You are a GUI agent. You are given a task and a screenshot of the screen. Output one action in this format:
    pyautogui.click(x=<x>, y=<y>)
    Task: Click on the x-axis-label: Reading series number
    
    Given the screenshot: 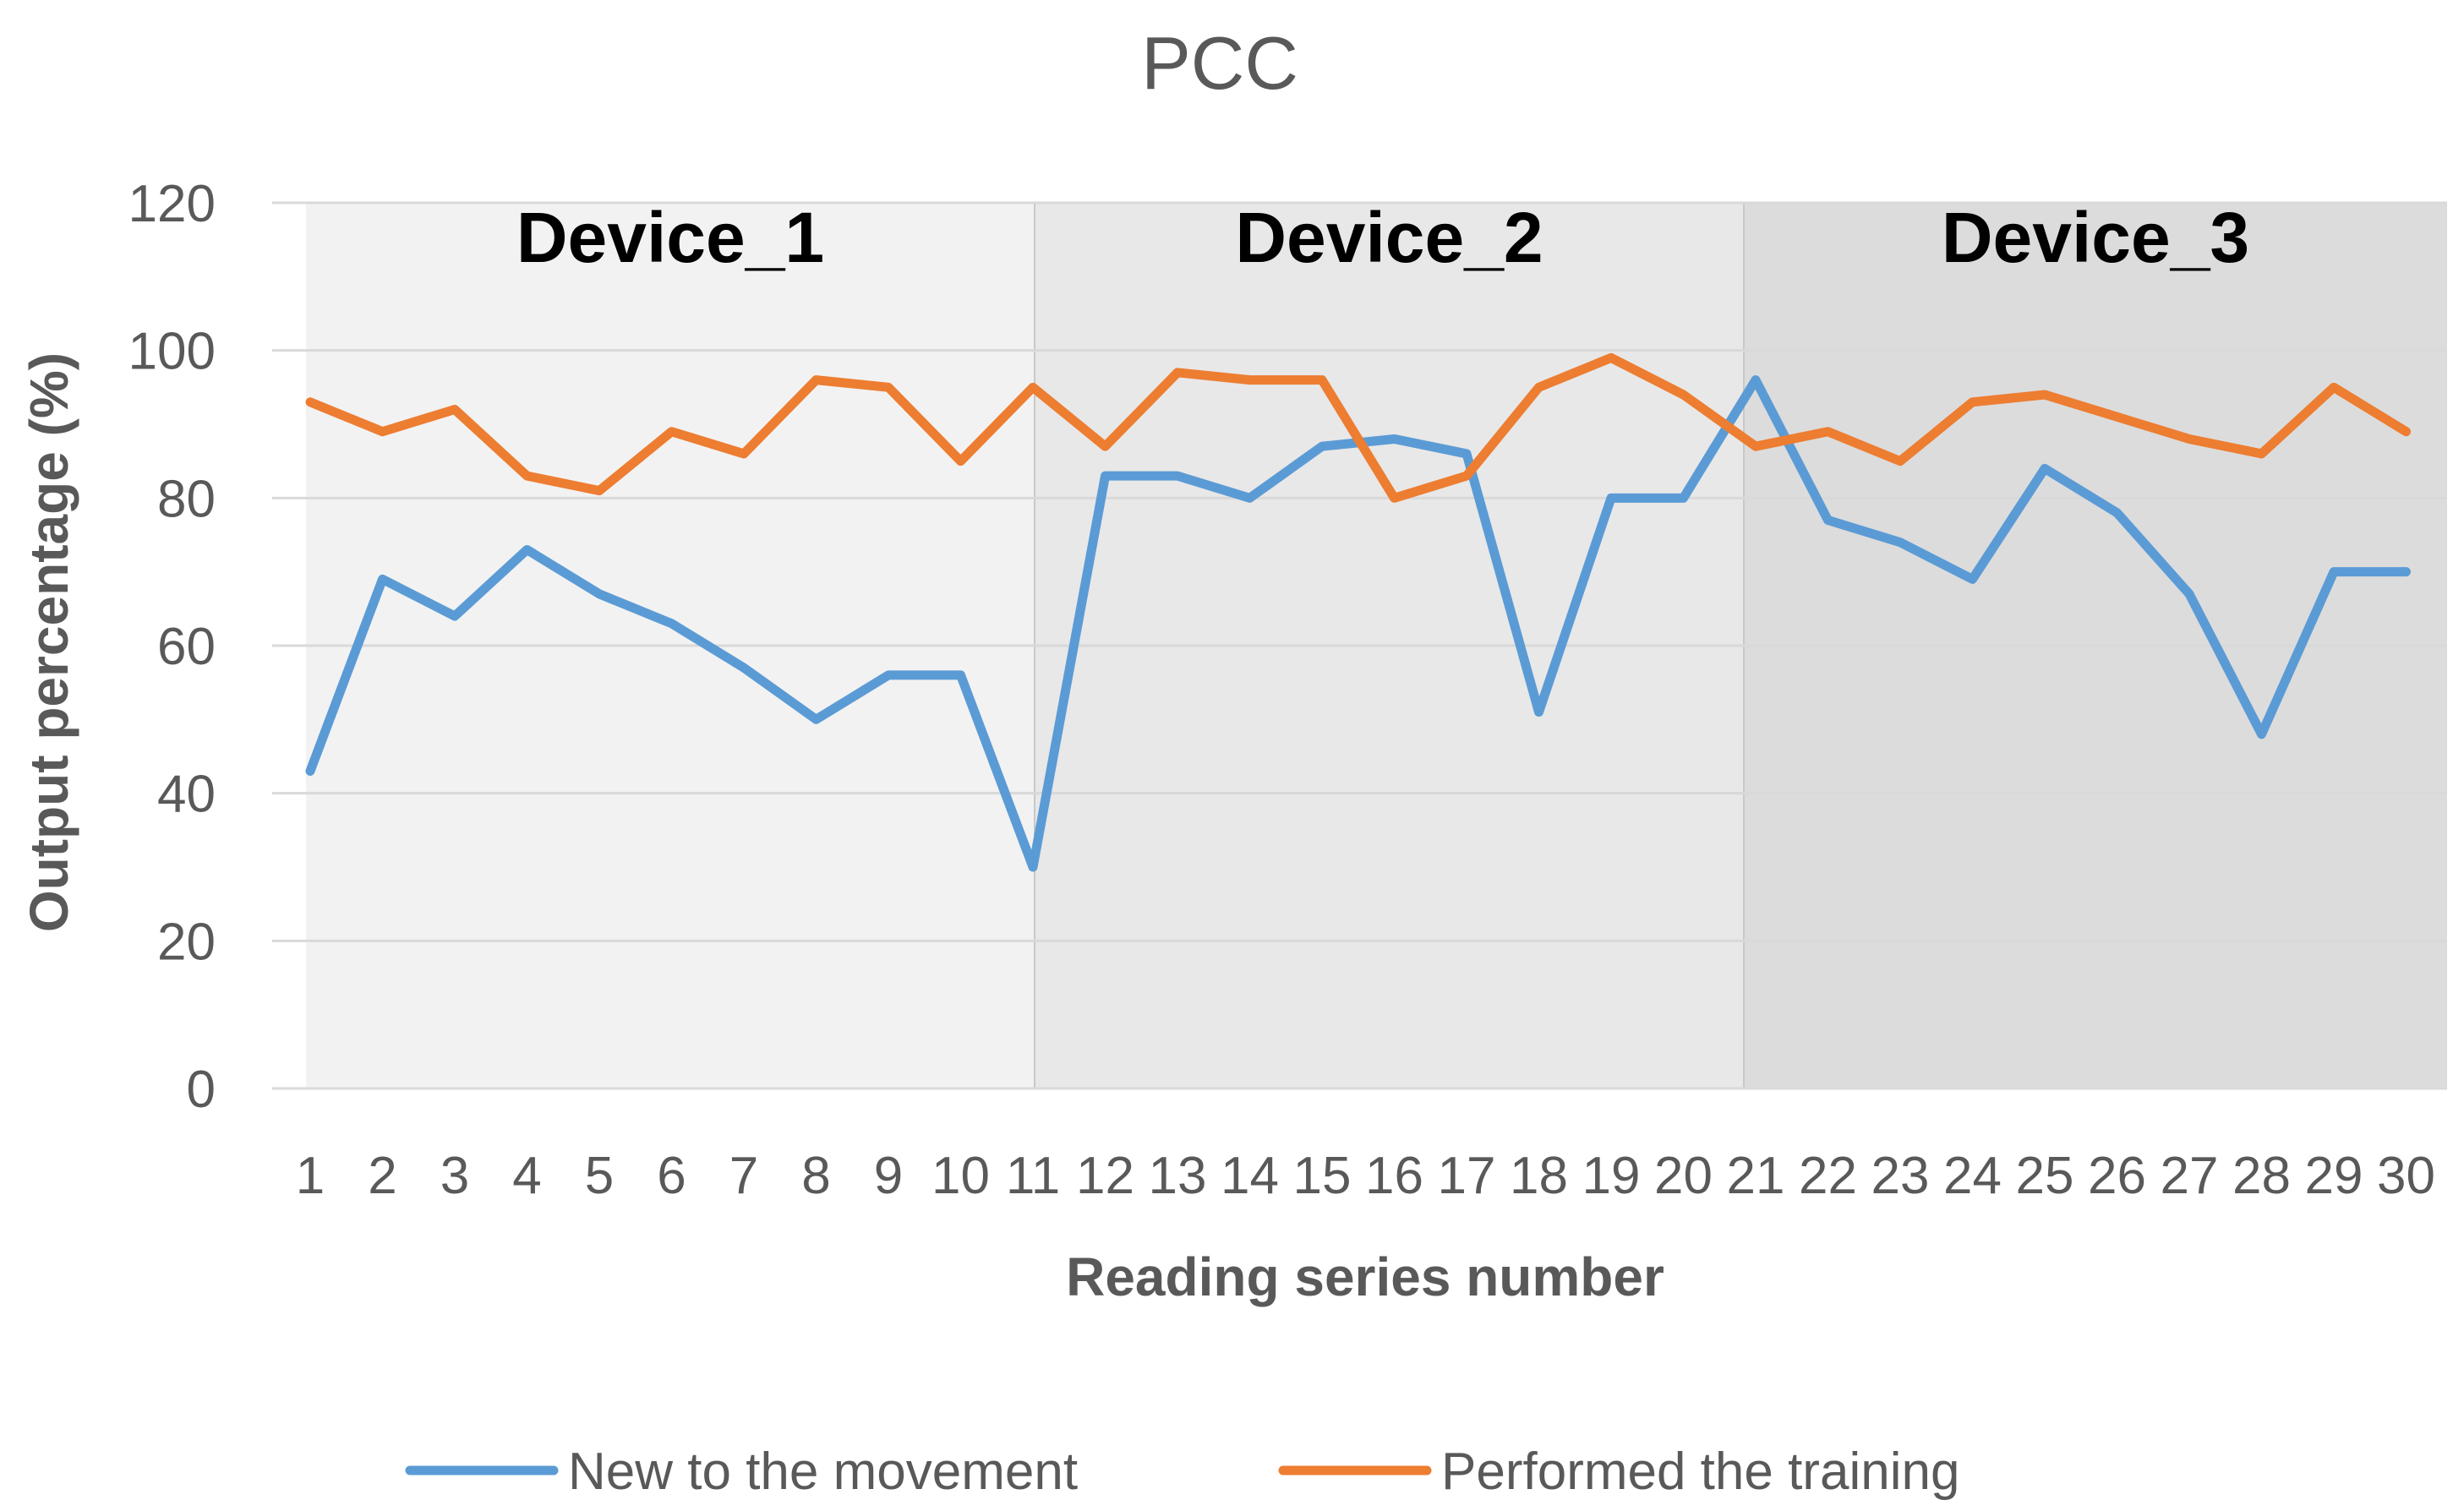 What is the action you would take?
    pyautogui.click(x=1365, y=1276)
    